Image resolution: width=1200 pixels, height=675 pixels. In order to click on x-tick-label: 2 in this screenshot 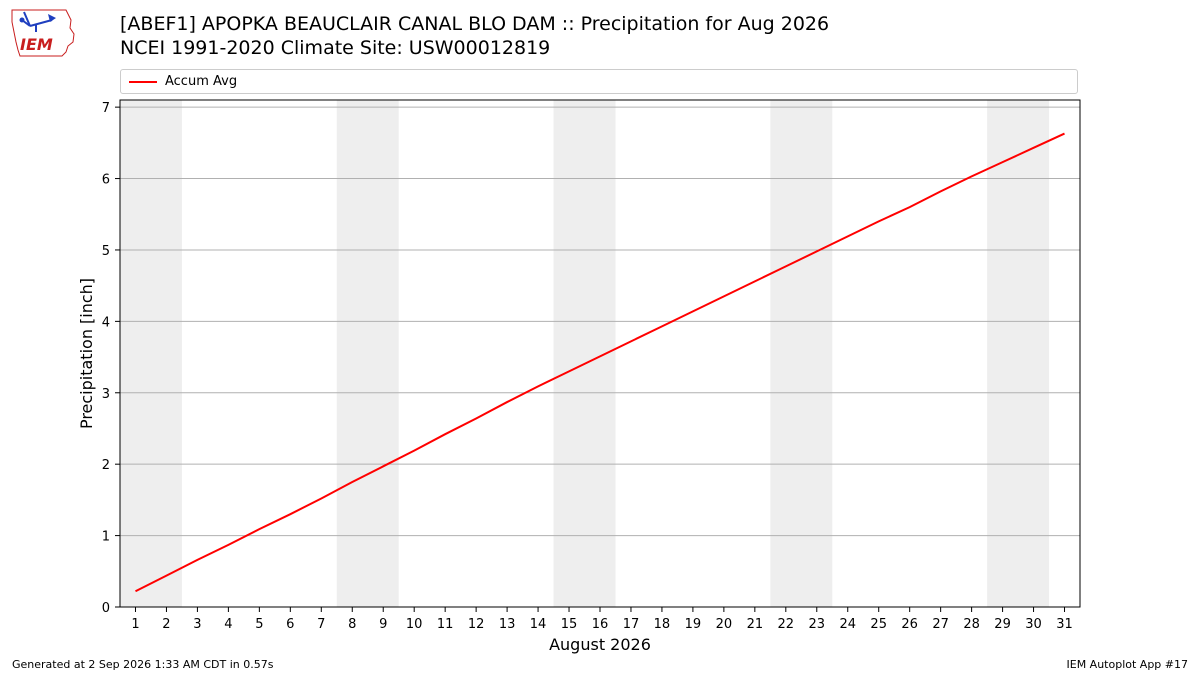, I will do `click(166, 624)`.